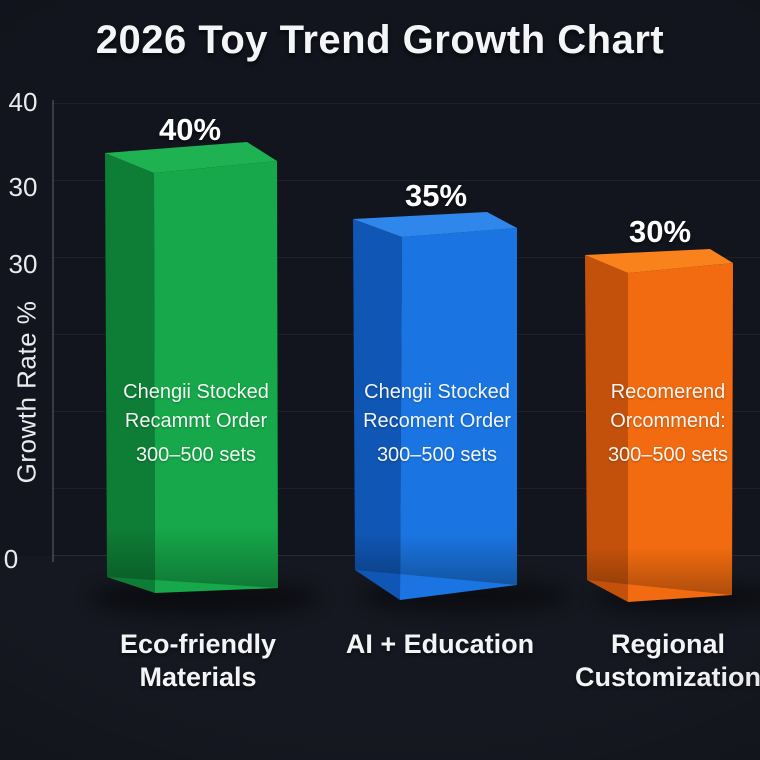  Describe the element at coordinates (198, 661) in the screenshot. I see `category-label-eco: Eco-friendly Materials` at that location.